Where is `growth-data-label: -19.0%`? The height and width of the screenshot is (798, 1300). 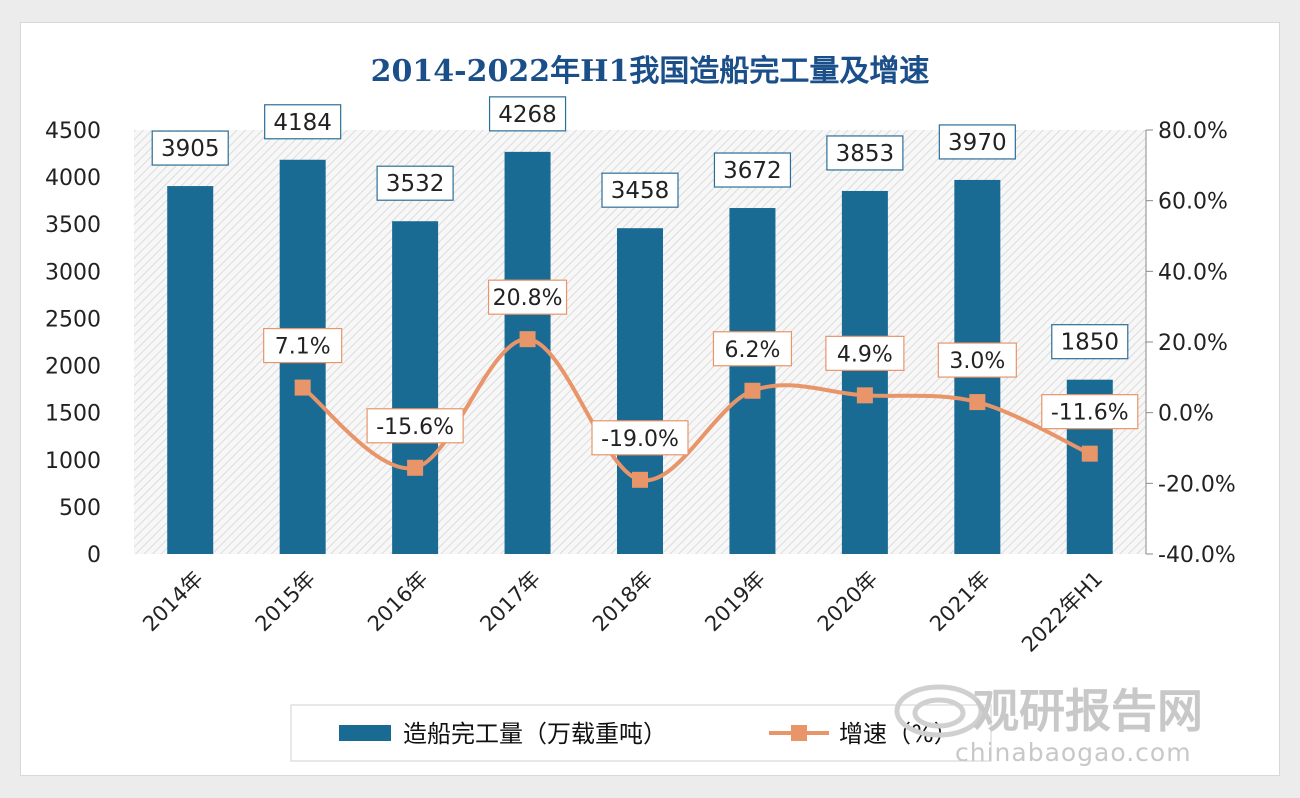
growth-data-label: -19.0% is located at coordinates (640, 439).